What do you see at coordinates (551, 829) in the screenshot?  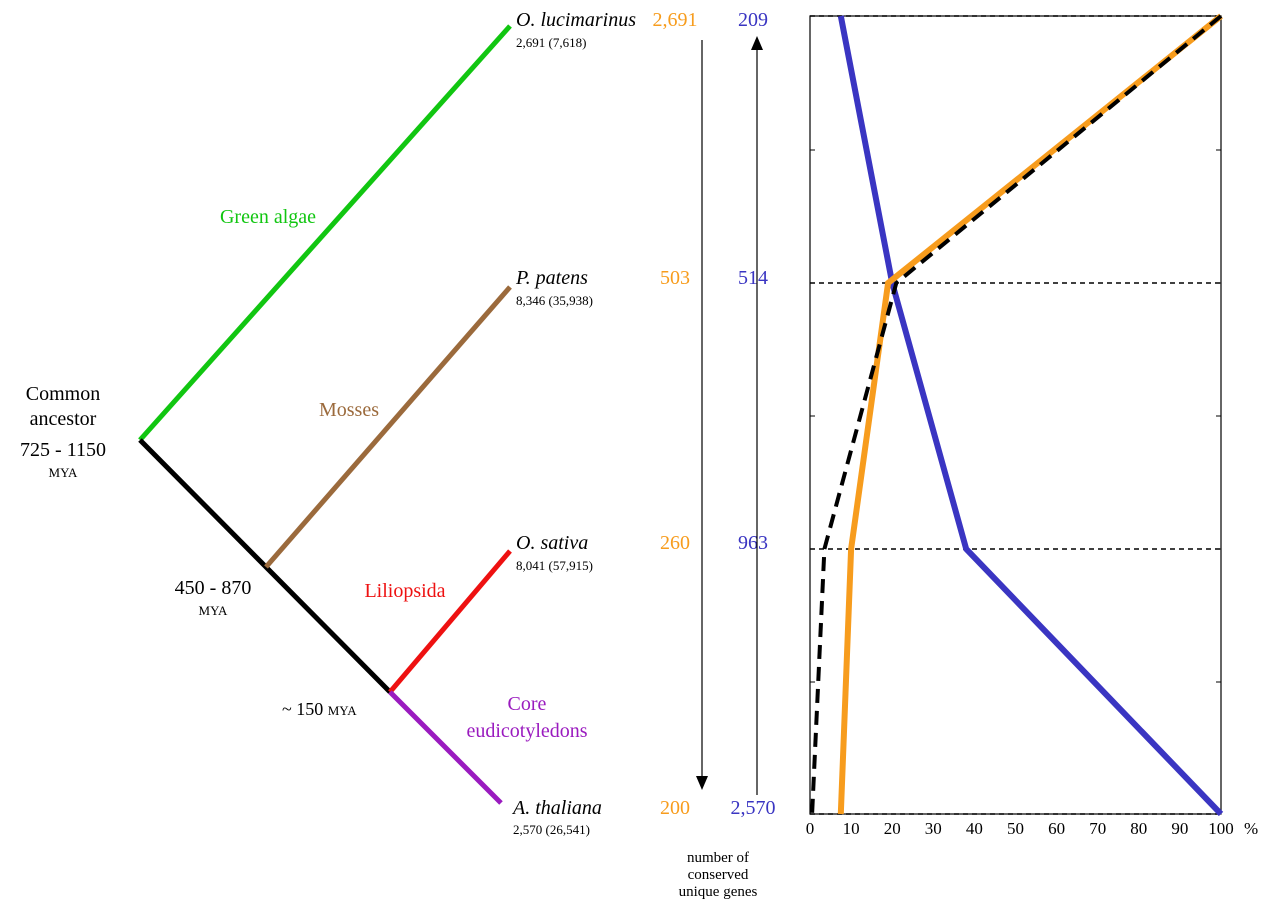 I see `species-counts-a-thaliana: 2,570 (26,541)` at bounding box center [551, 829].